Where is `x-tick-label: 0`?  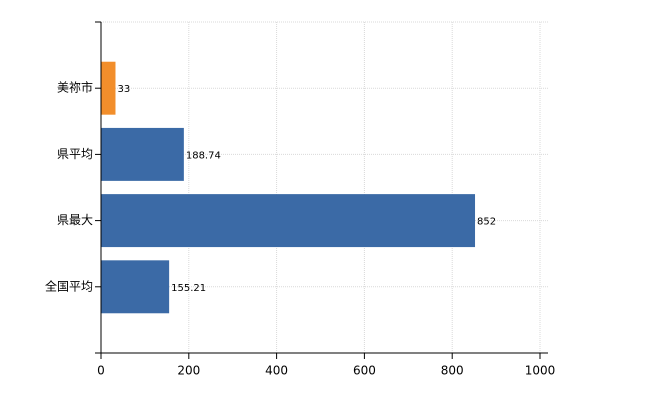 x-tick-label: 0 is located at coordinates (101, 371).